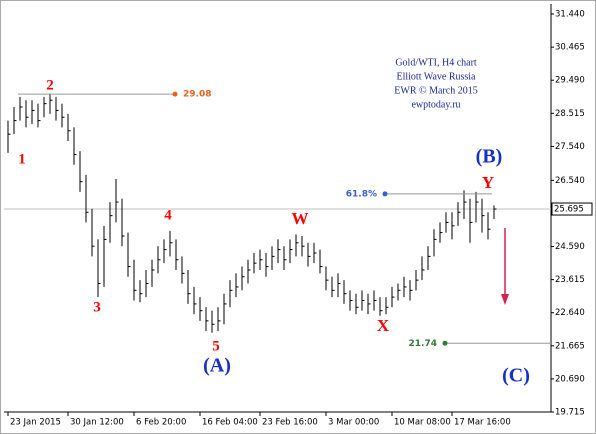 The height and width of the screenshot is (434, 596). Describe the element at coordinates (35, 423) in the screenshot. I see `x-tick-label: 23 Jan 2015` at that location.